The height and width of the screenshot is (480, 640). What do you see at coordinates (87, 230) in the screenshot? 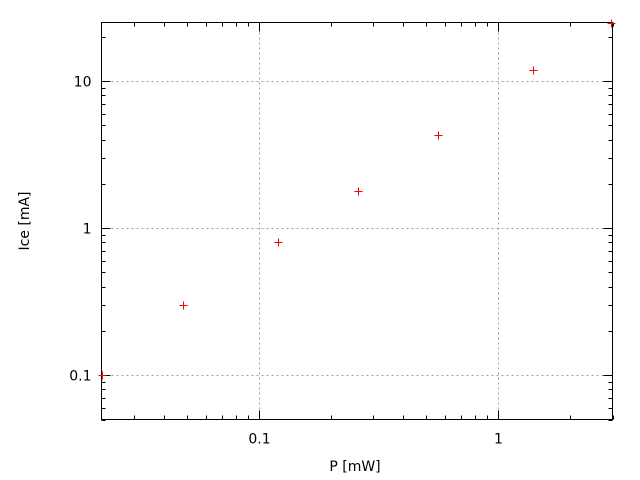
I see `y-tick-label: 1` at bounding box center [87, 230].